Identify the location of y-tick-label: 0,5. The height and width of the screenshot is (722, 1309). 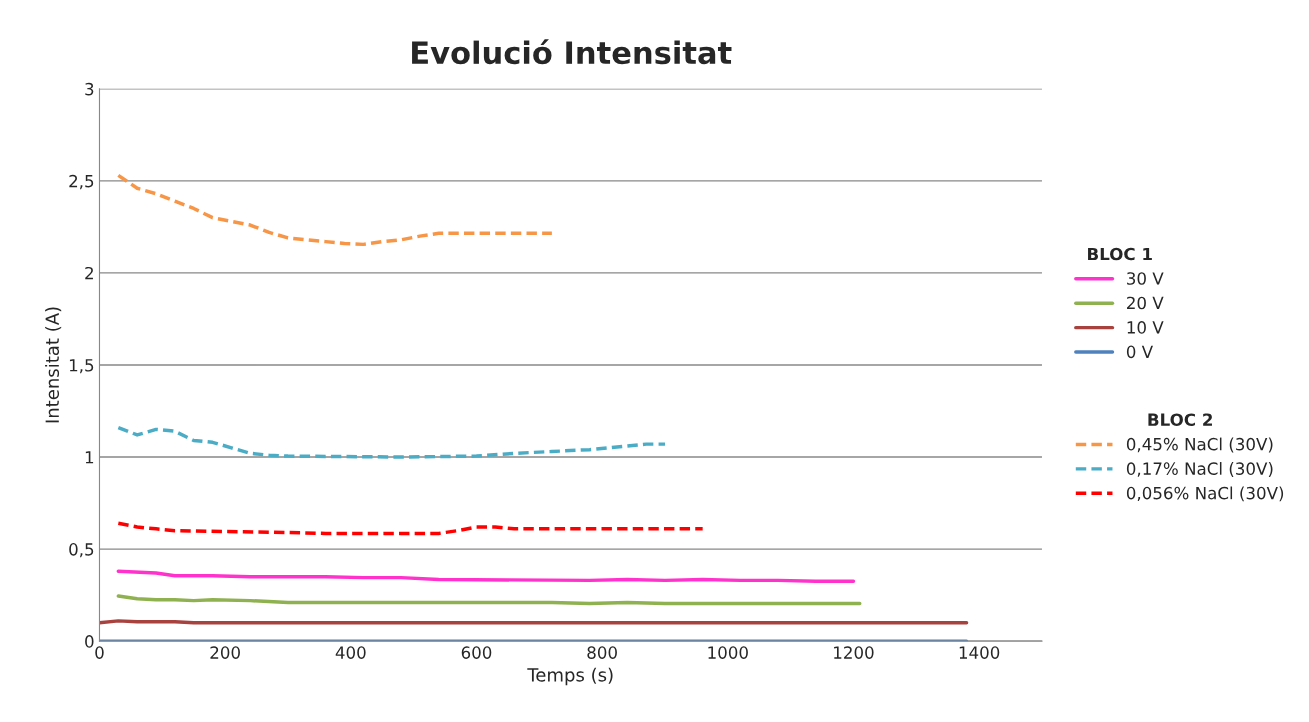
(81, 550).